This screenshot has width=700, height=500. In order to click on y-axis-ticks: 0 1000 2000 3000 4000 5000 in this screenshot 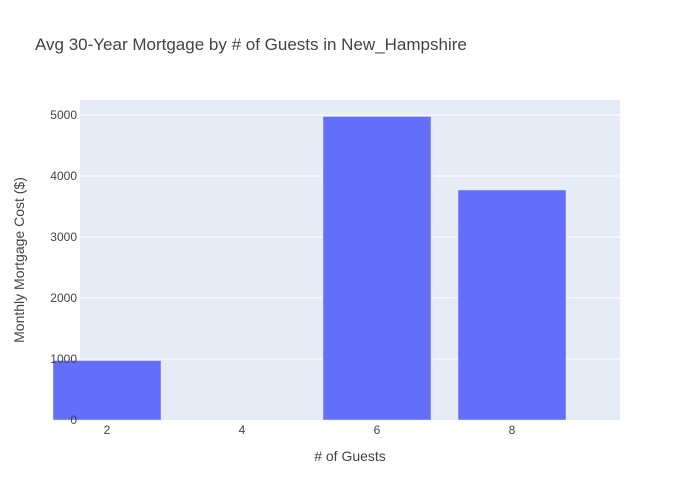, I will do `click(63, 267)`.